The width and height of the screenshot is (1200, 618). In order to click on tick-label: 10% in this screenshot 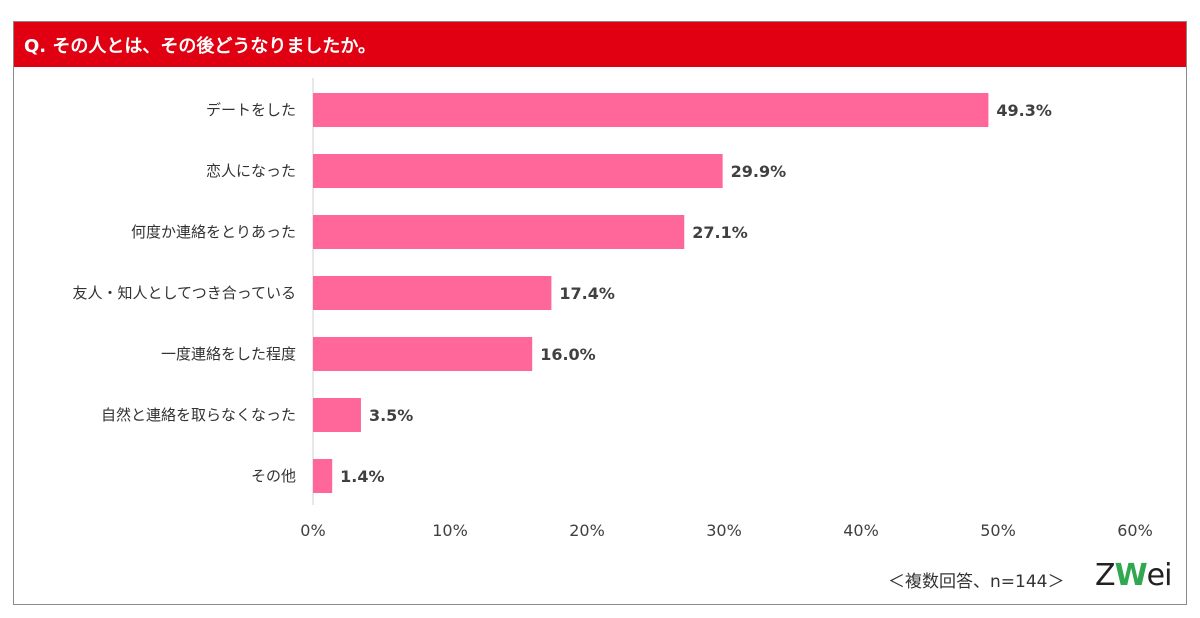, I will do `click(450, 530)`.